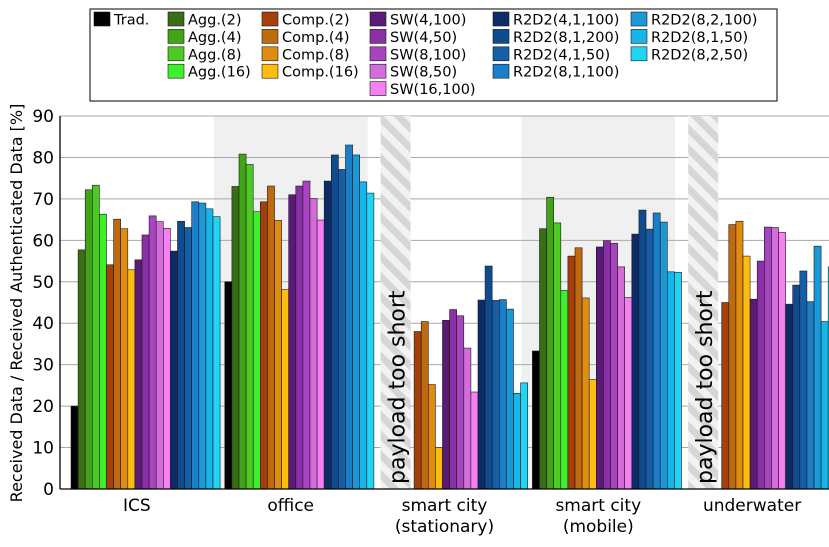 The width and height of the screenshot is (829, 547). Describe the element at coordinates (315, 38) in the screenshot. I see `legend-entry: Comp.(4)` at that location.